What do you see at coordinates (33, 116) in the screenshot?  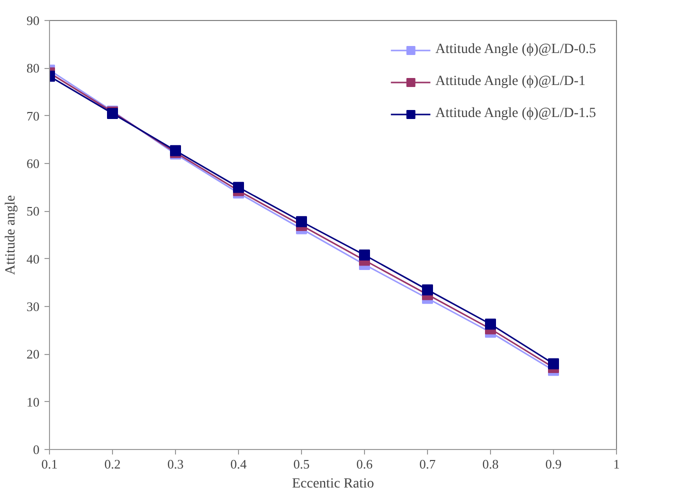 I see `y-tick-label: 70` at bounding box center [33, 116].